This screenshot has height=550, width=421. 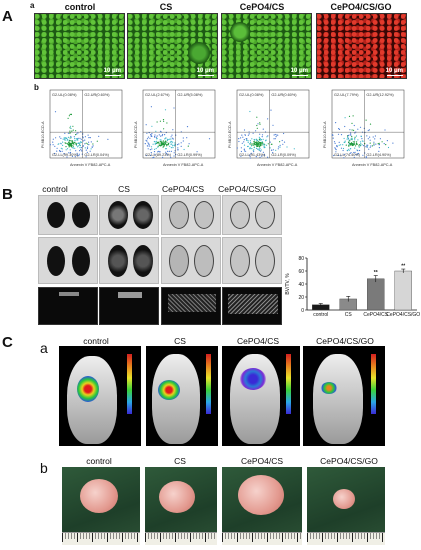 I want to click on x-tick-label: control, so click(x=320, y=315).